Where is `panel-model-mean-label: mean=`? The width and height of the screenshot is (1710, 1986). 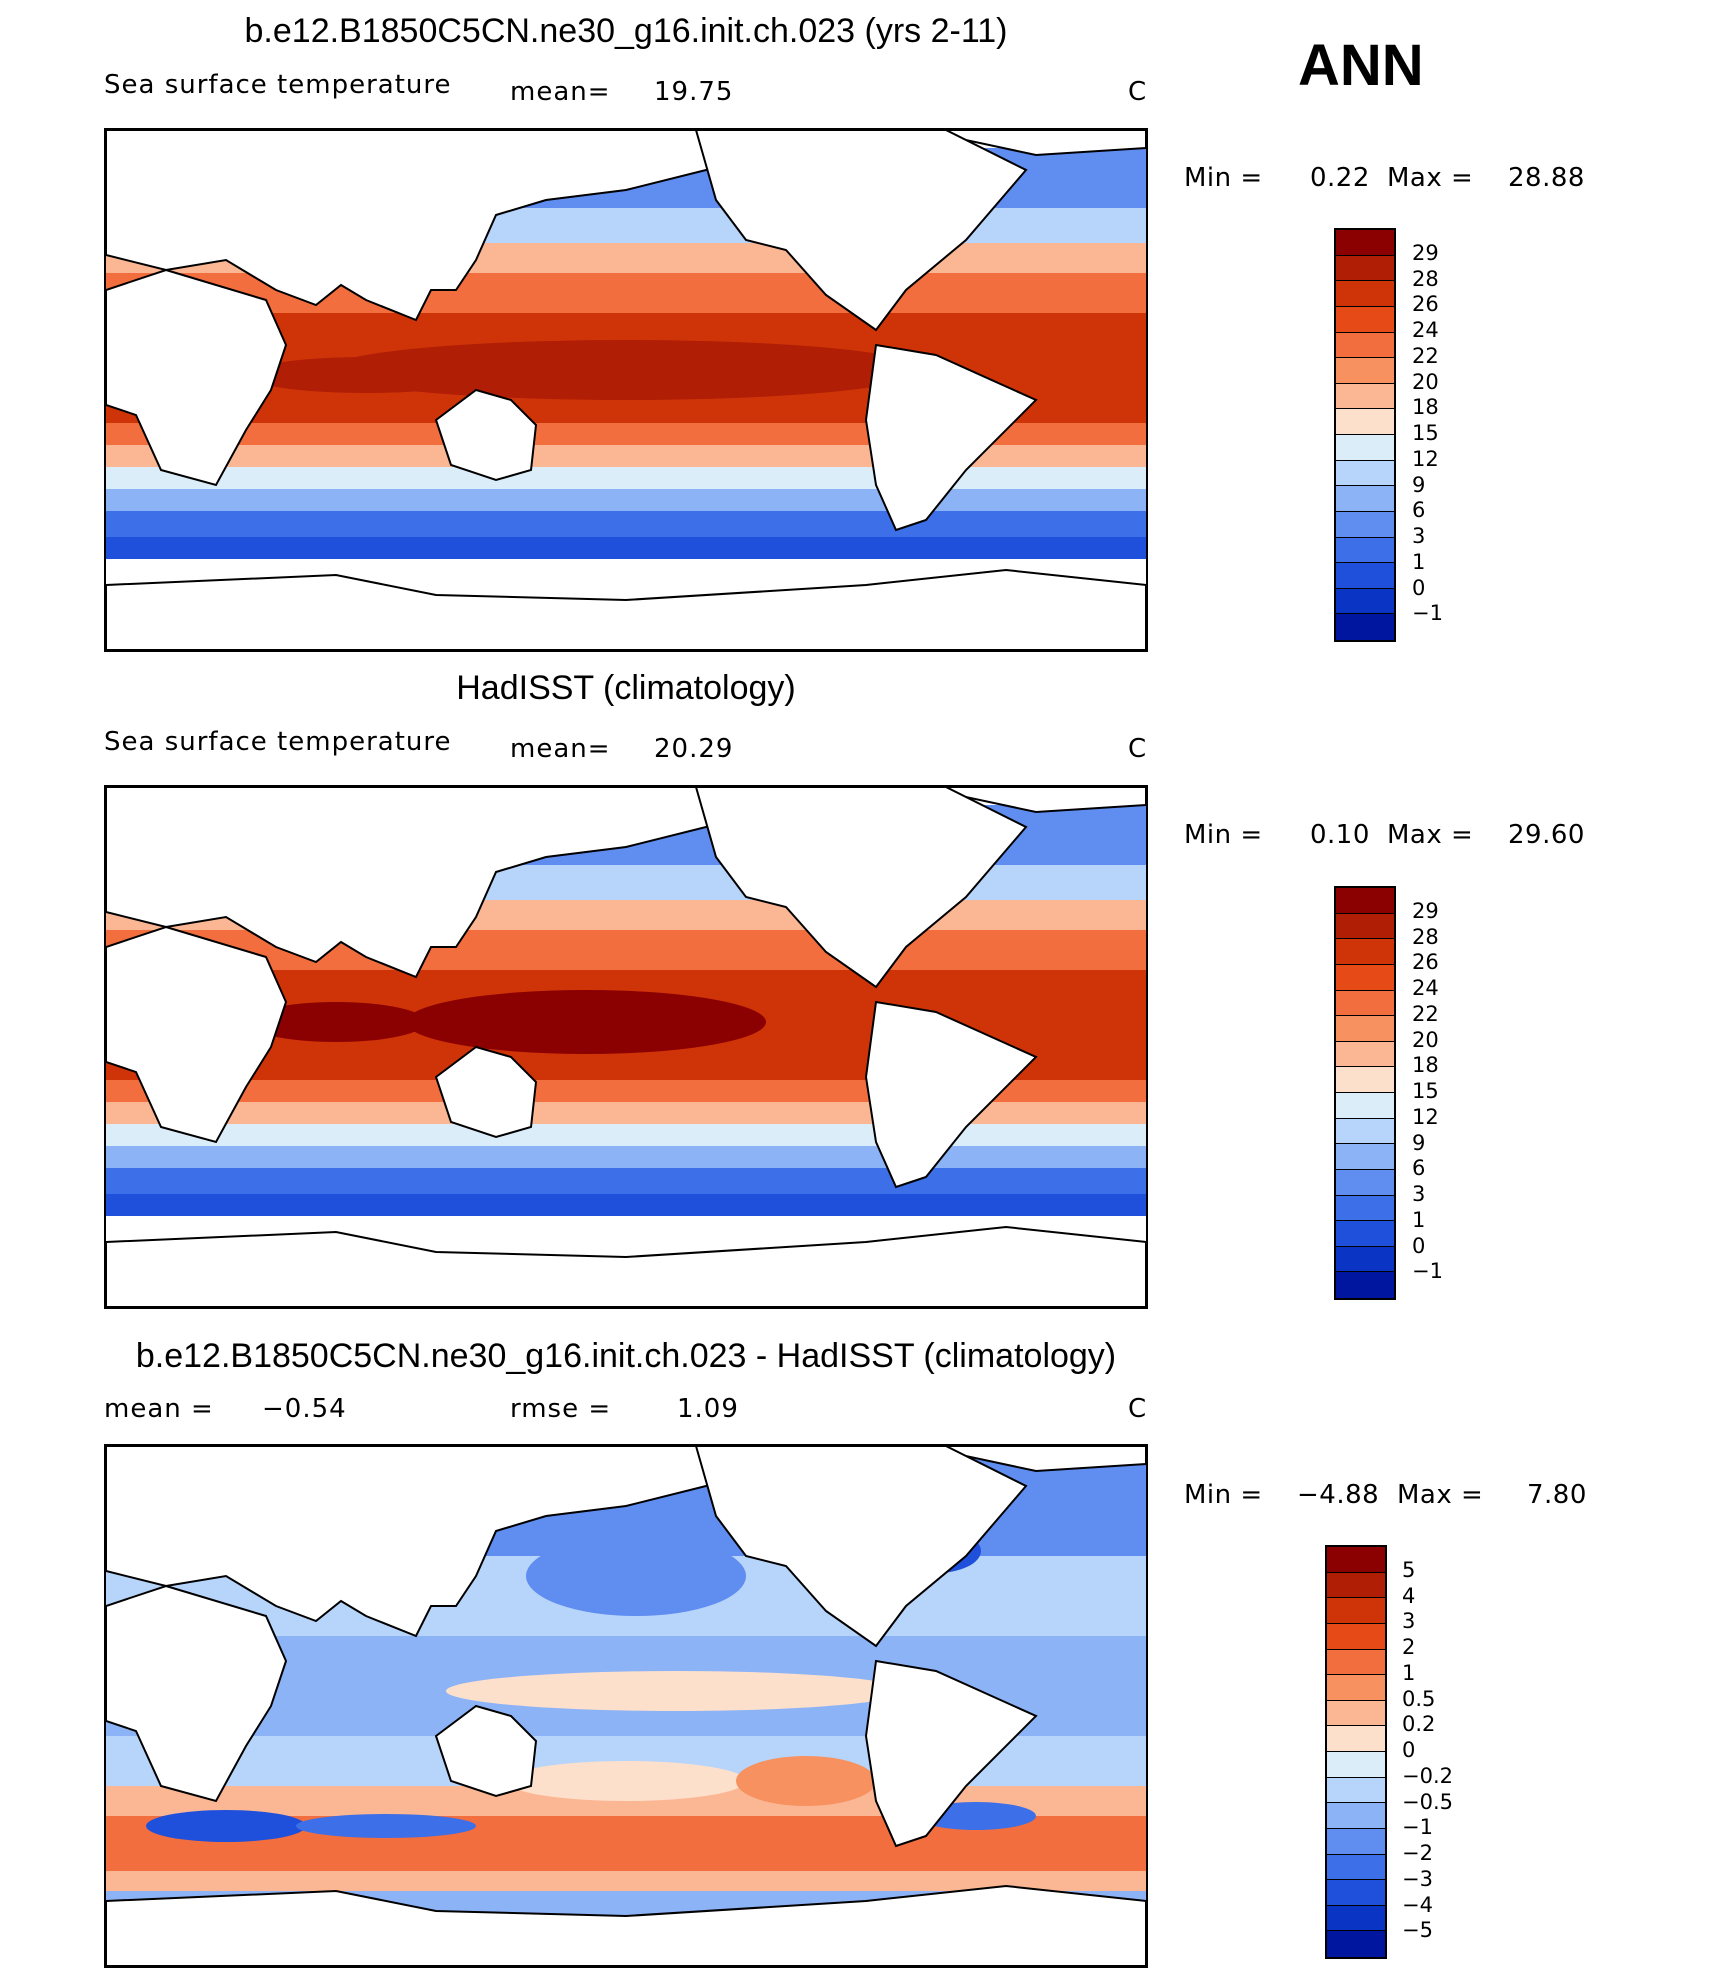 panel-model-mean-label: mean= is located at coordinates (560, 92).